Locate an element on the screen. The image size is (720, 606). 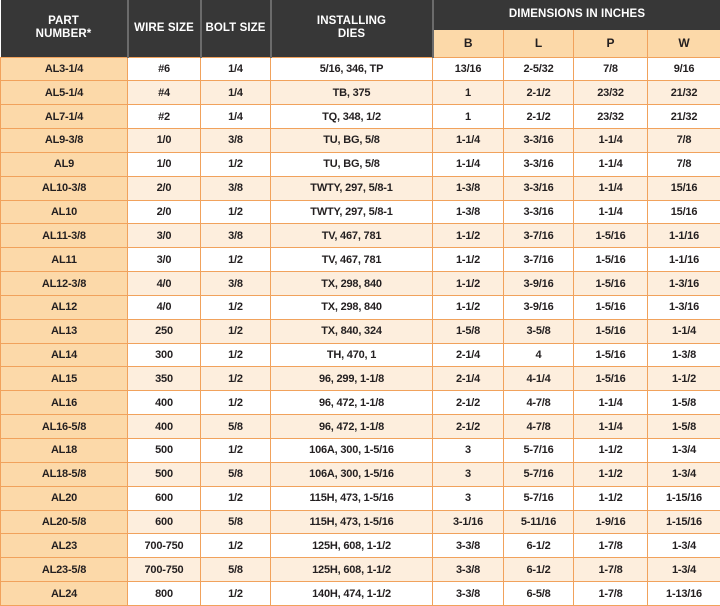
cell-dim-l: 3-5/8 is located at coordinates (538, 331).